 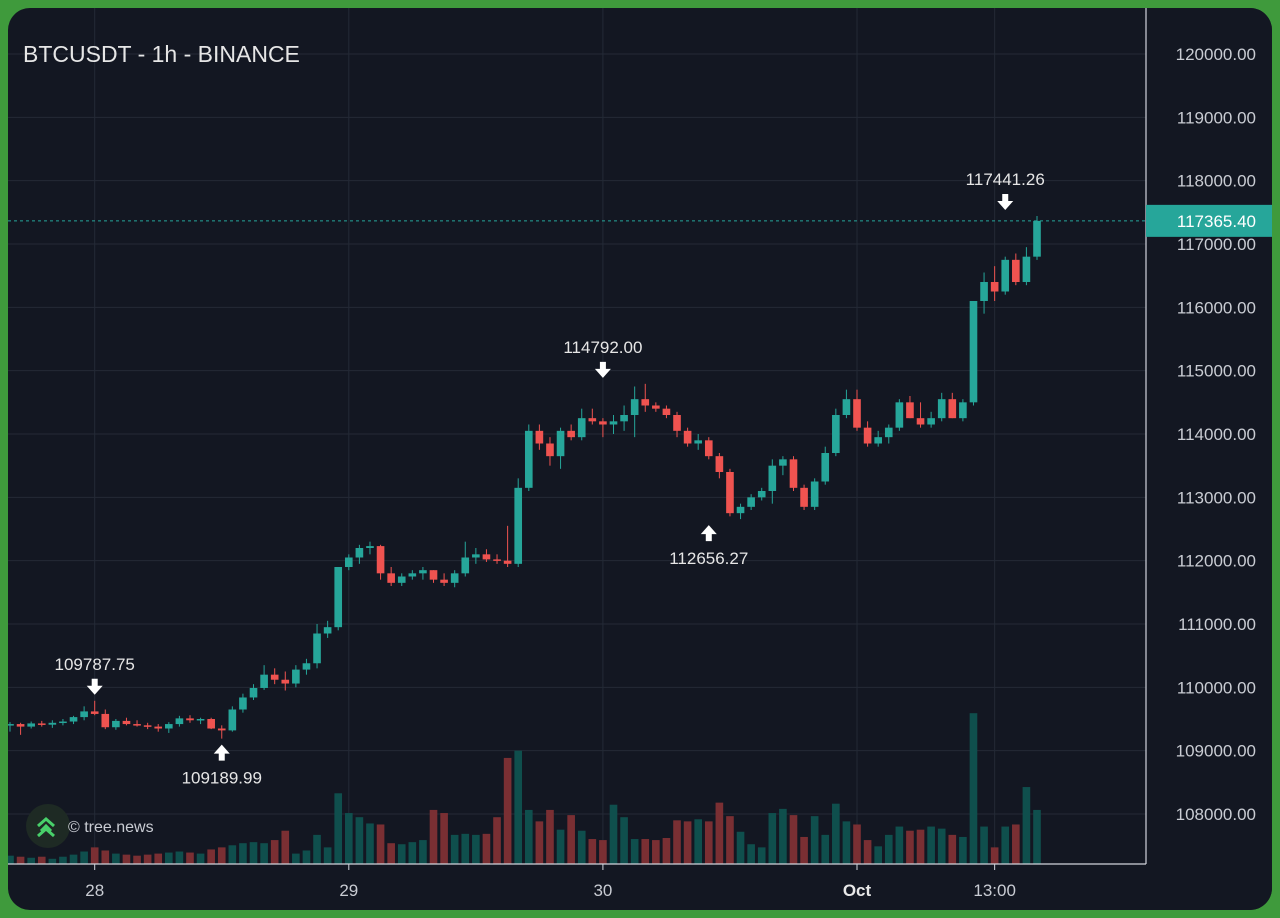 What do you see at coordinates (1209, 459) in the screenshot?
I see `price-axis-panel` at bounding box center [1209, 459].